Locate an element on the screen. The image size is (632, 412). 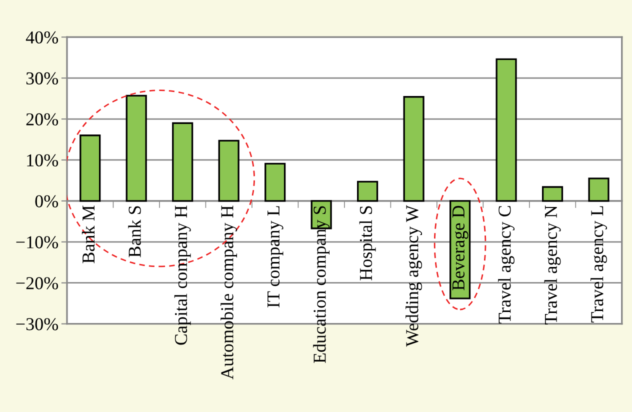
y-tick-label: 30% is located at coordinates (42, 78).